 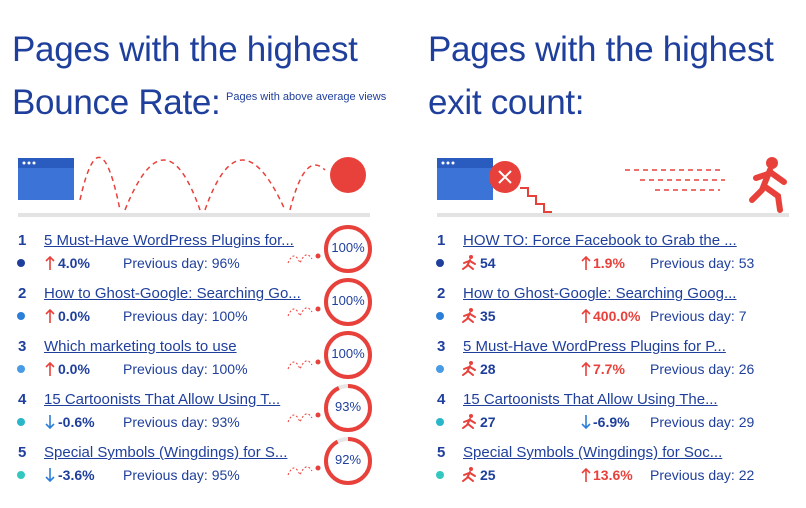 What do you see at coordinates (74, 263) in the screenshot?
I see `change: 4.0%` at bounding box center [74, 263].